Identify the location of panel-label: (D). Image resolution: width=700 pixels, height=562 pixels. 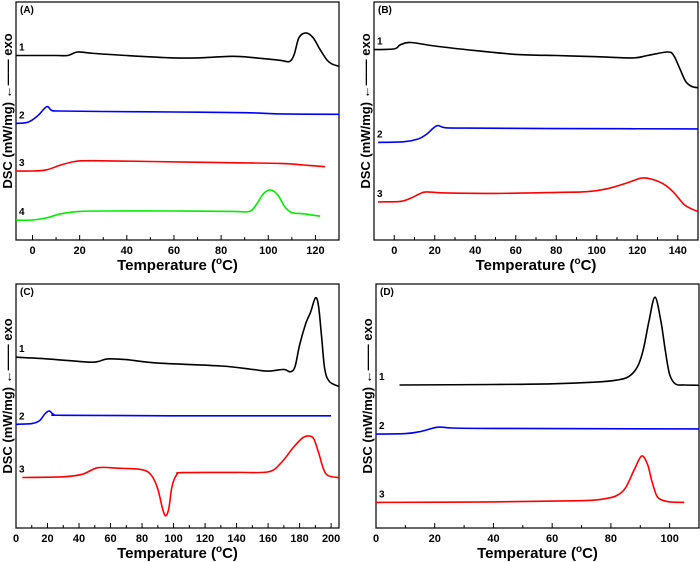
(387, 292).